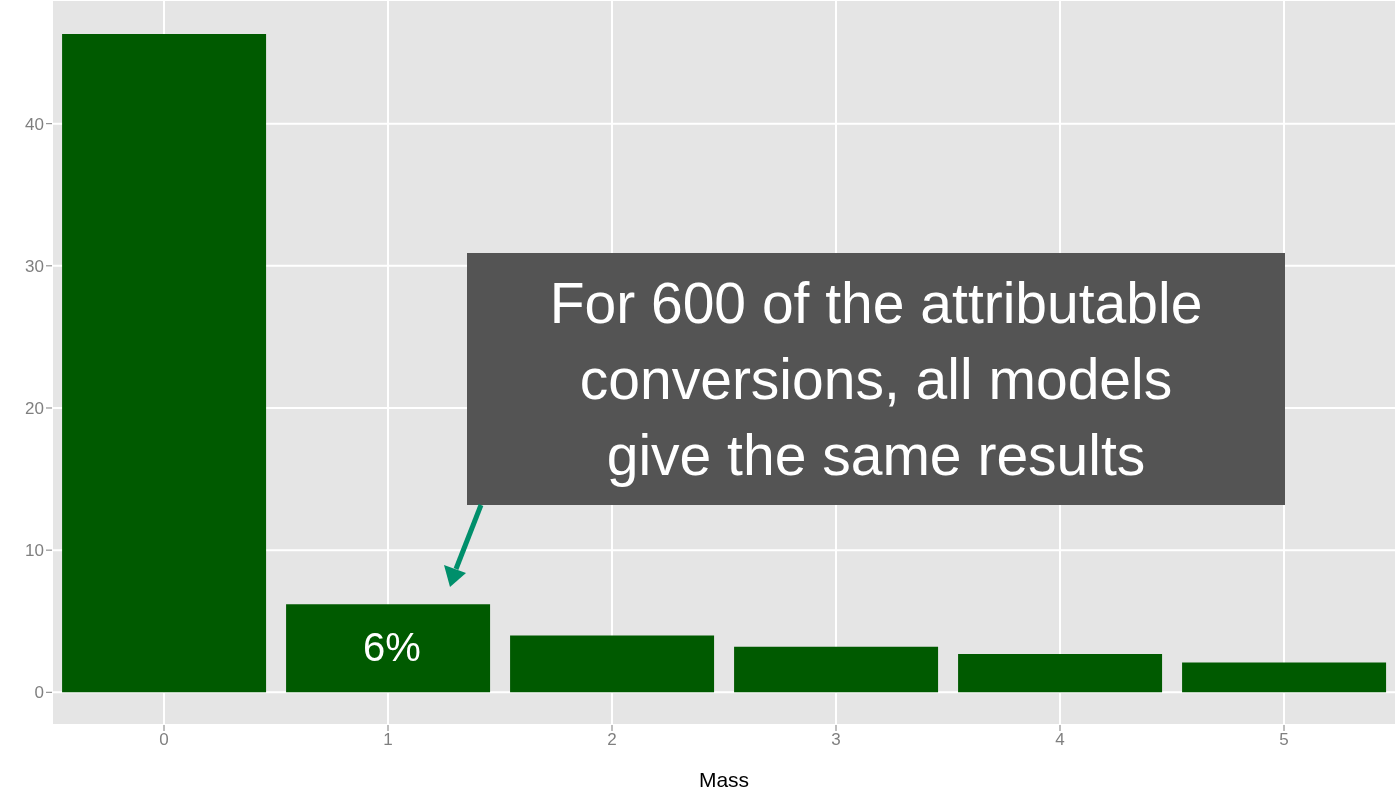 This screenshot has width=1396, height=791. I want to click on y-tick-label: 20, so click(34, 409).